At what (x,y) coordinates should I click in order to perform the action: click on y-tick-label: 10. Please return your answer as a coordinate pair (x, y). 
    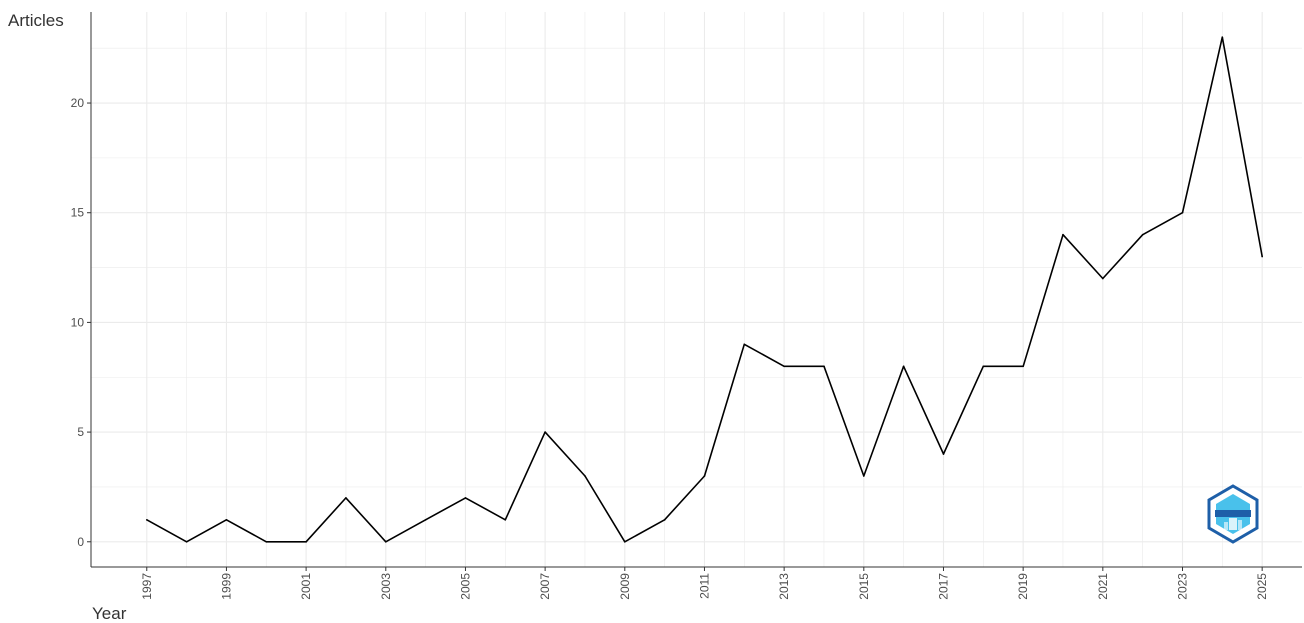
    Looking at the image, I should click on (78, 322).